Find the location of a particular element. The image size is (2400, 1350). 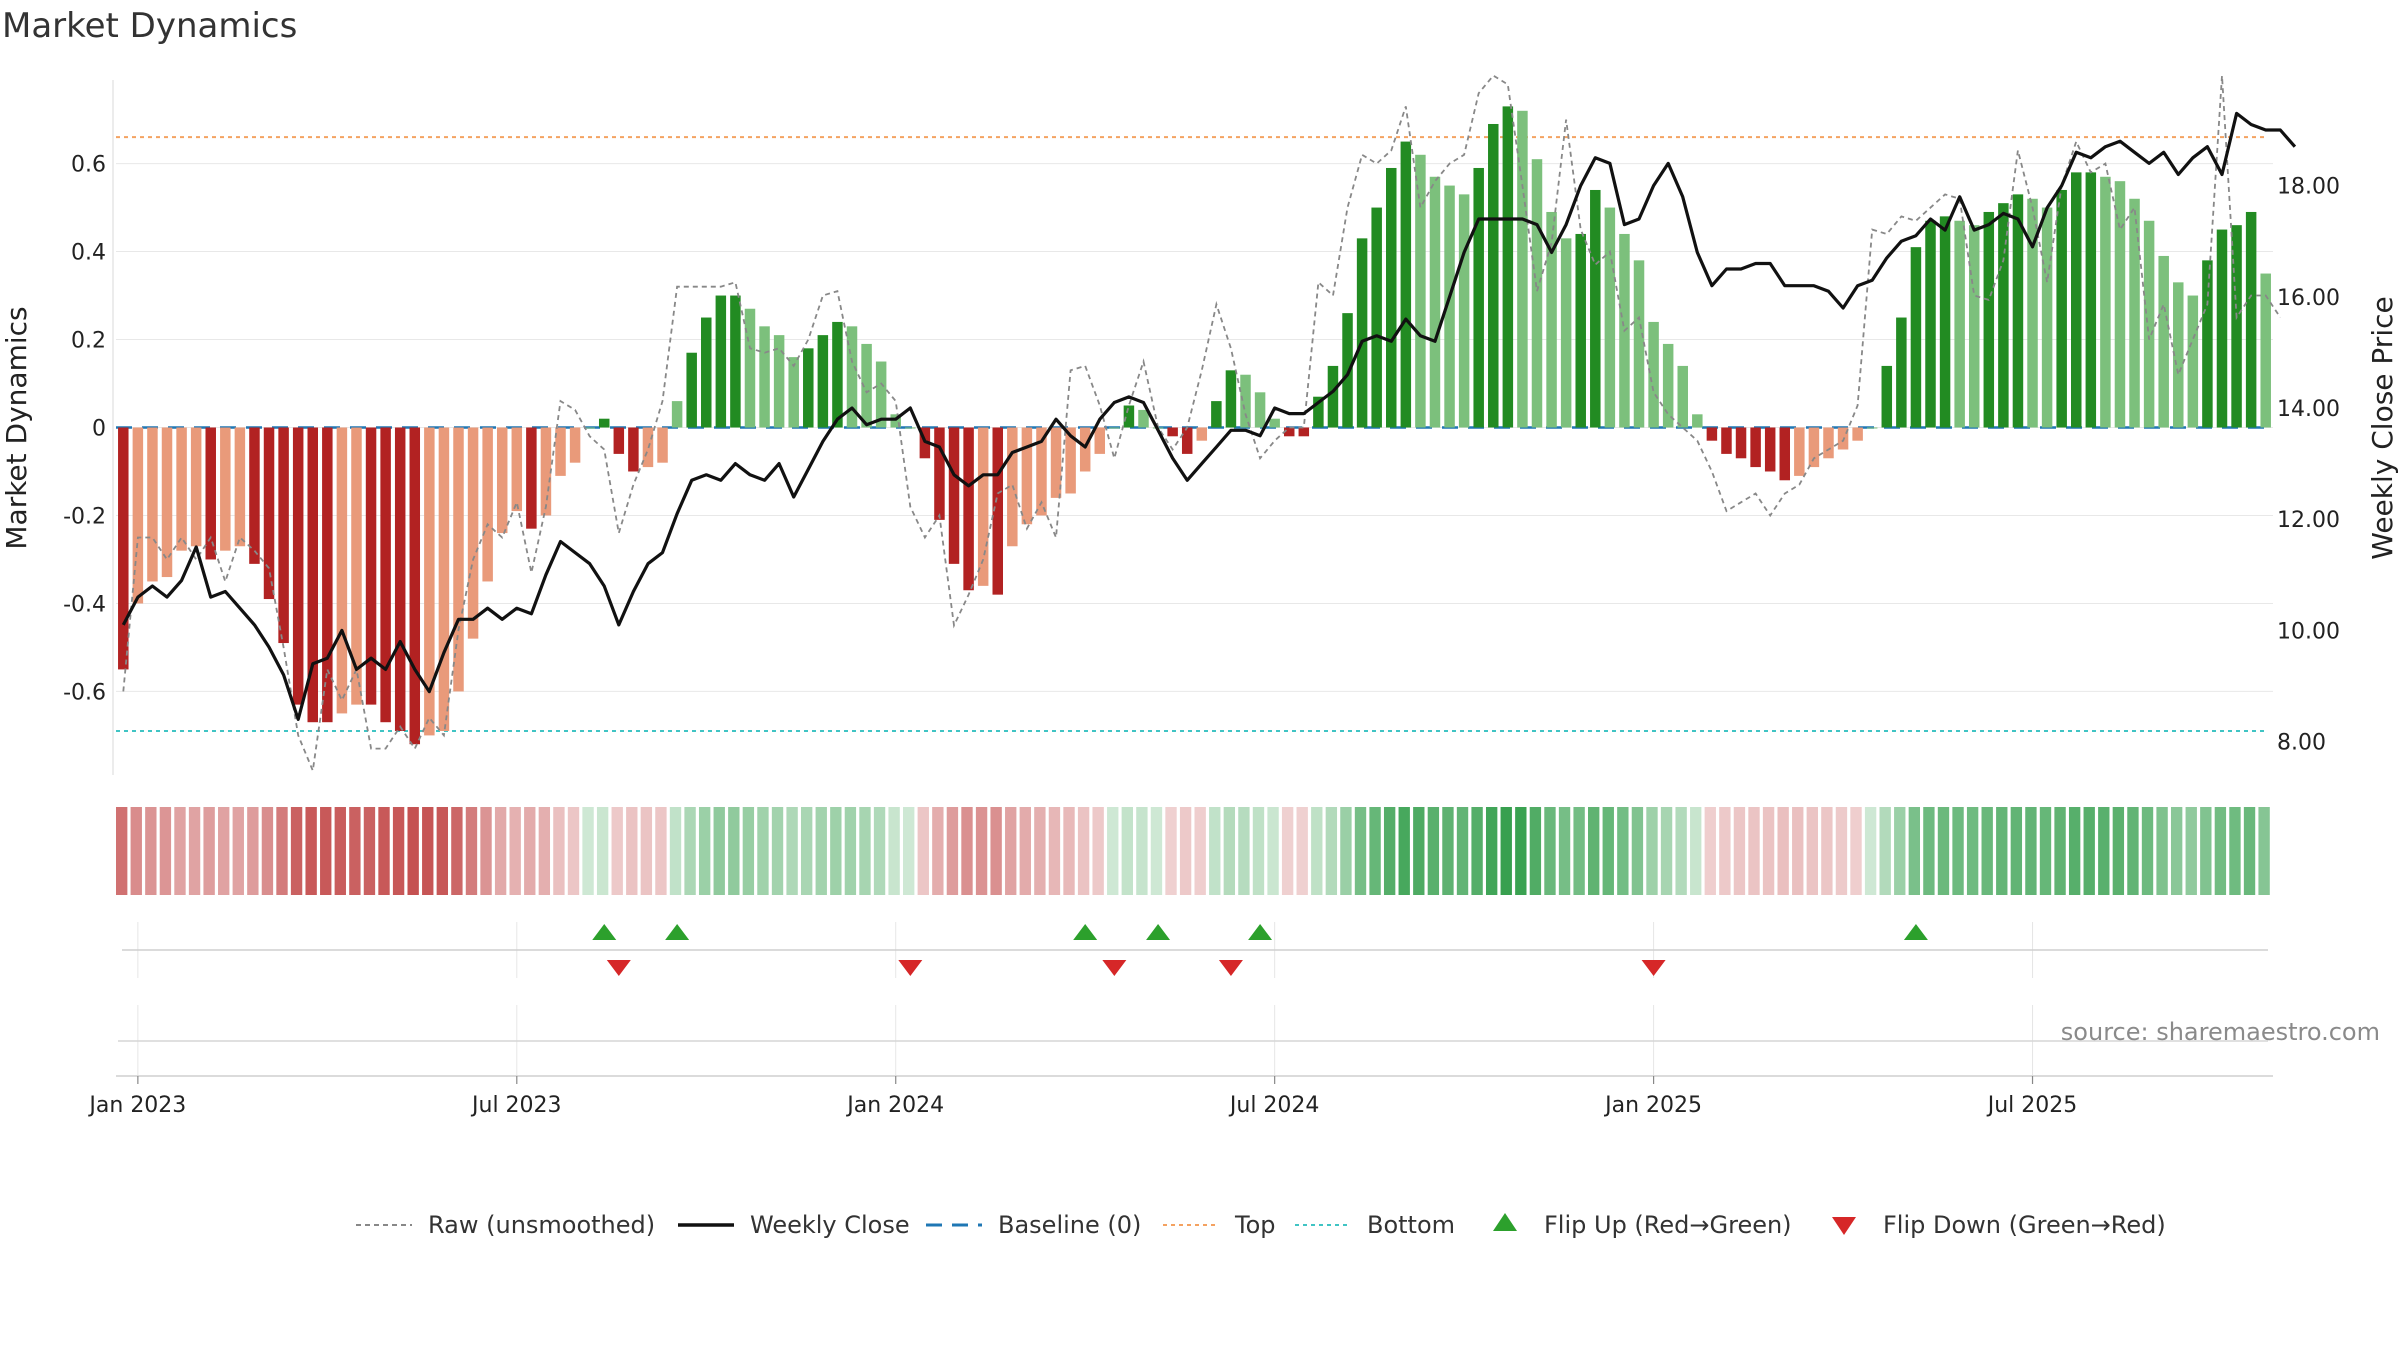

x-tick-label: Jan 2023 is located at coordinates (136, 1105).